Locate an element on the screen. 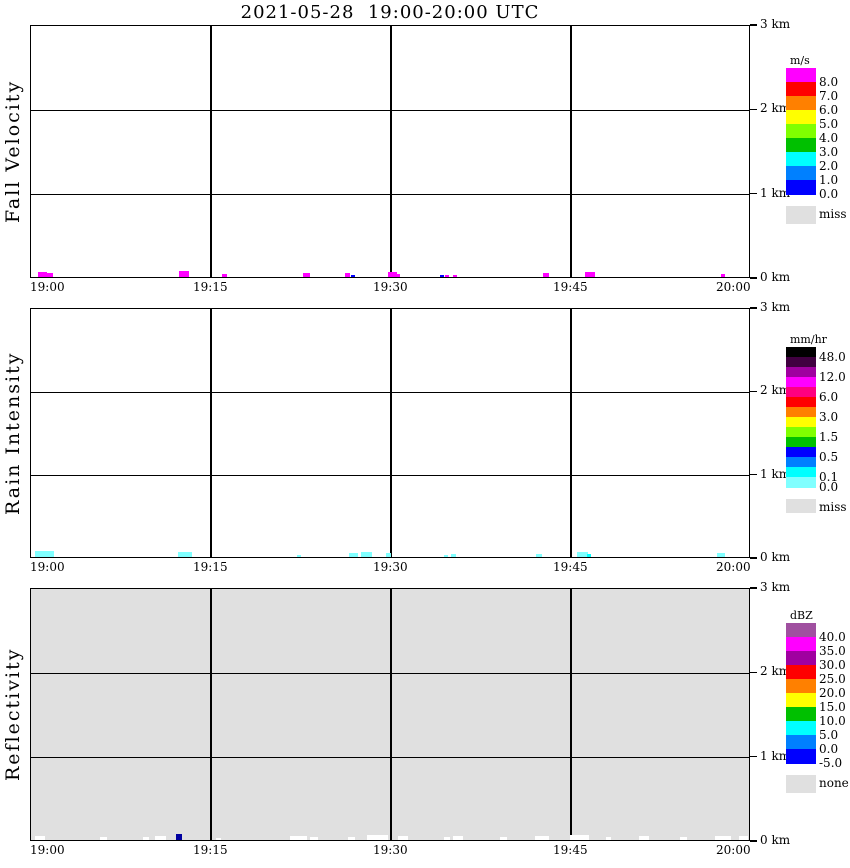 The image size is (850, 868). colorbar-tick-label: -5.0 is located at coordinates (831, 763).